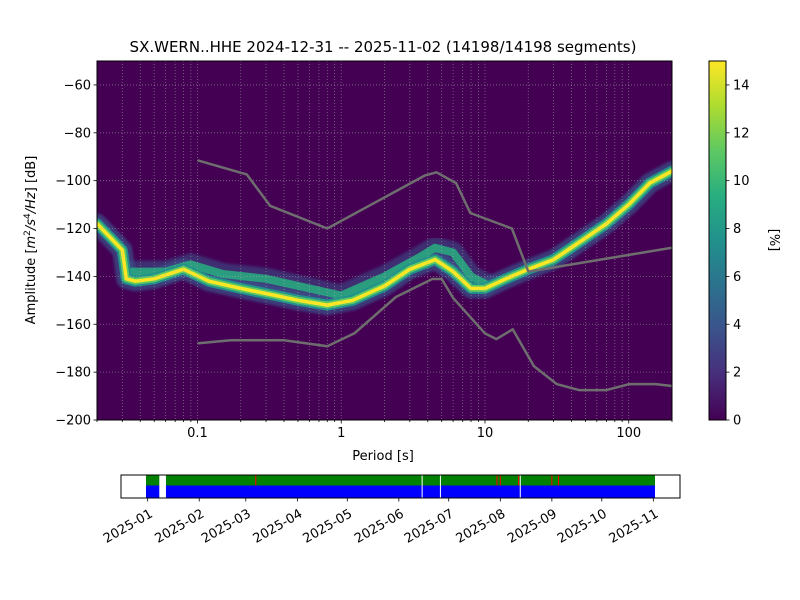 The image size is (800, 600). What do you see at coordinates (628, 433) in the screenshot?
I see `x-tick-label: 100` at bounding box center [628, 433].